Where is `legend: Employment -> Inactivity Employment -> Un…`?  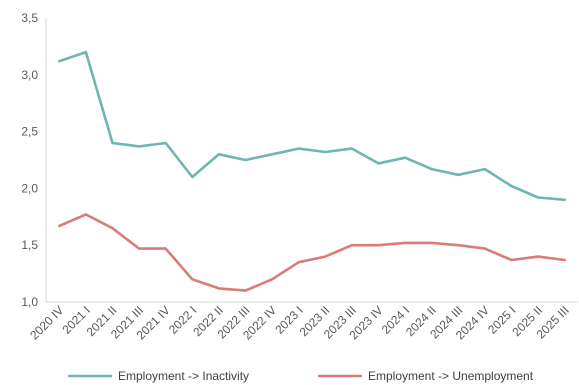
legend: Employment -> Inactivity Employment -> Un… is located at coordinates (301, 376).